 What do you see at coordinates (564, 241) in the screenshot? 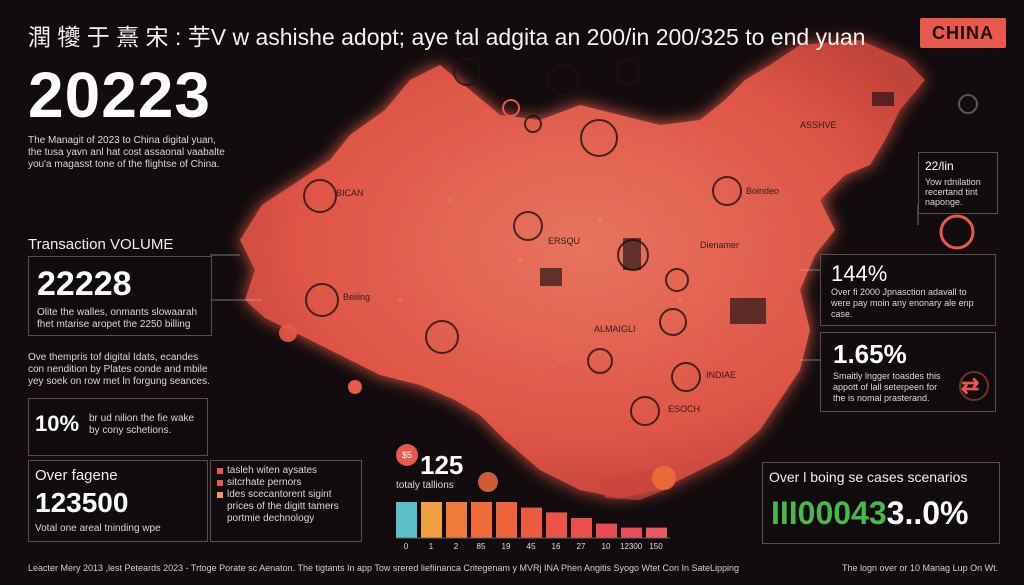
I see `map-label: ERSQU` at bounding box center [564, 241].